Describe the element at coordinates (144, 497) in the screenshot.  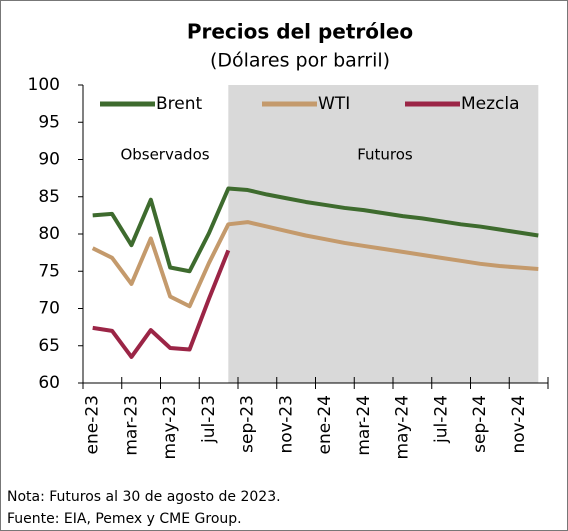
I see `note: Nota: Futuros al 30 de agosto de 2023.` at that location.